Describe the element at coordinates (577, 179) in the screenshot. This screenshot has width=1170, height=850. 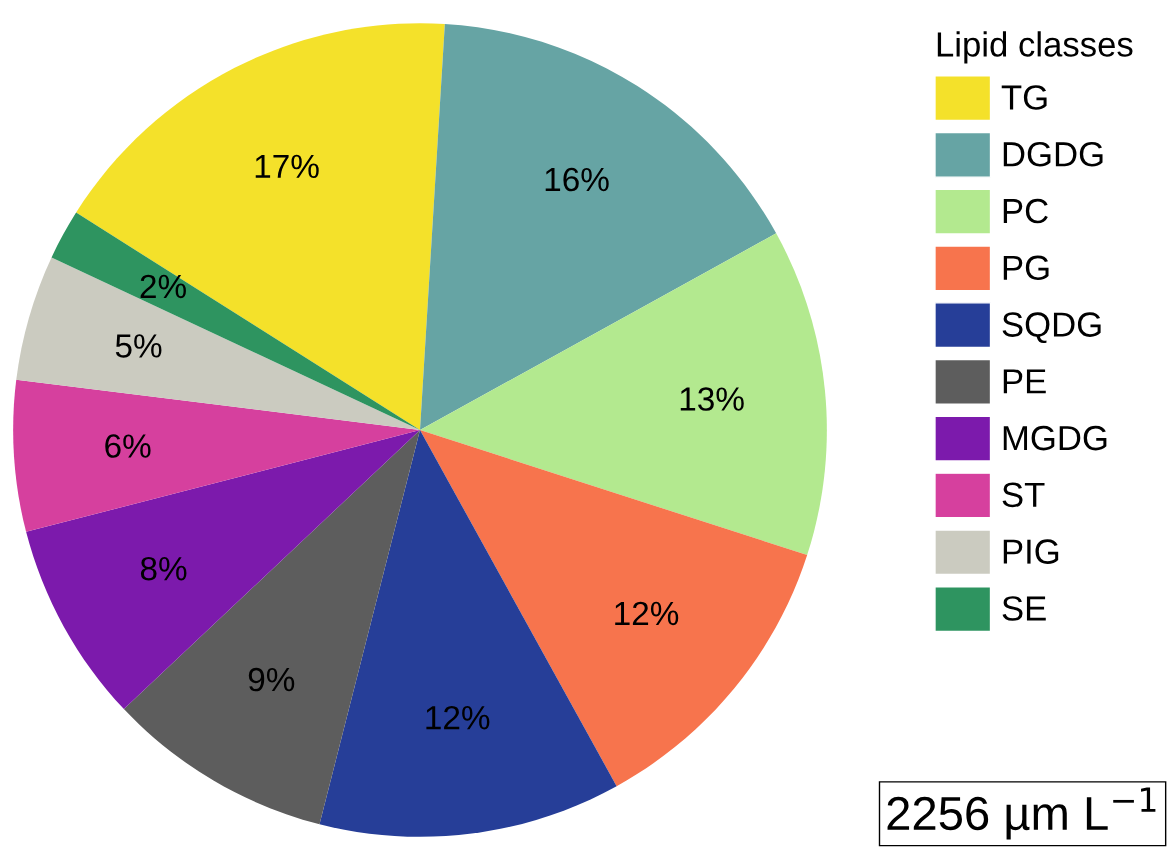
I see `data-label: 16%` at that location.